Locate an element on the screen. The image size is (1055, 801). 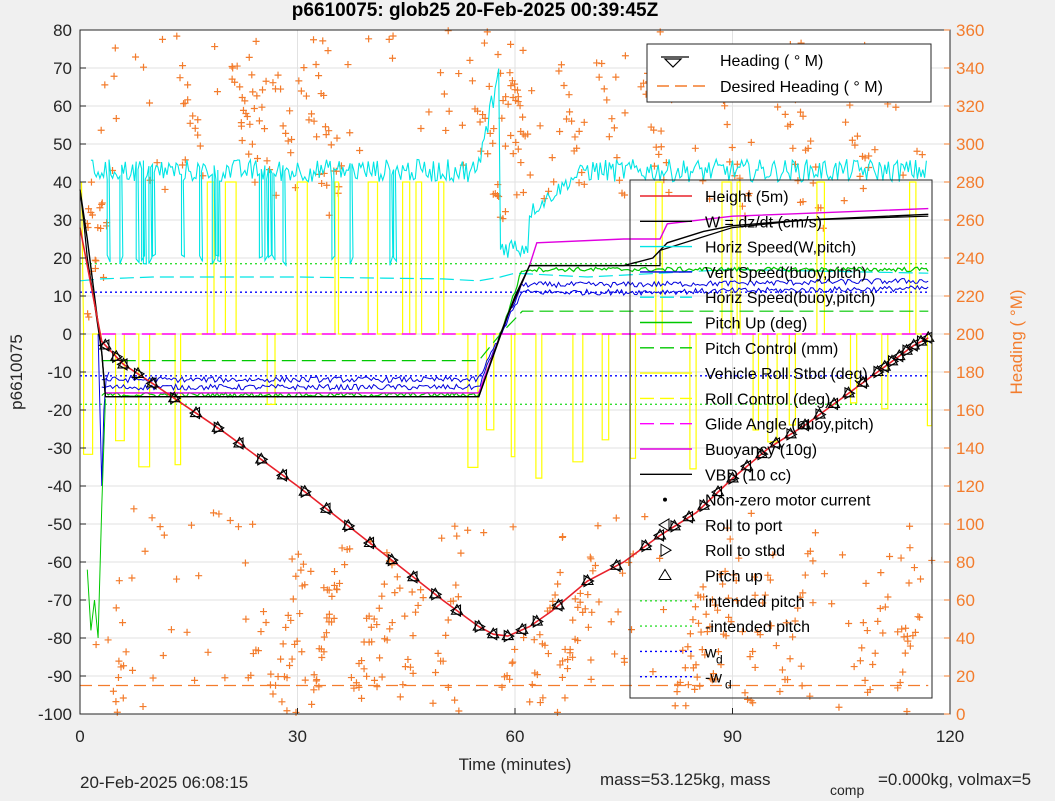
y-tick-label: 0 is located at coordinates (67, 334).